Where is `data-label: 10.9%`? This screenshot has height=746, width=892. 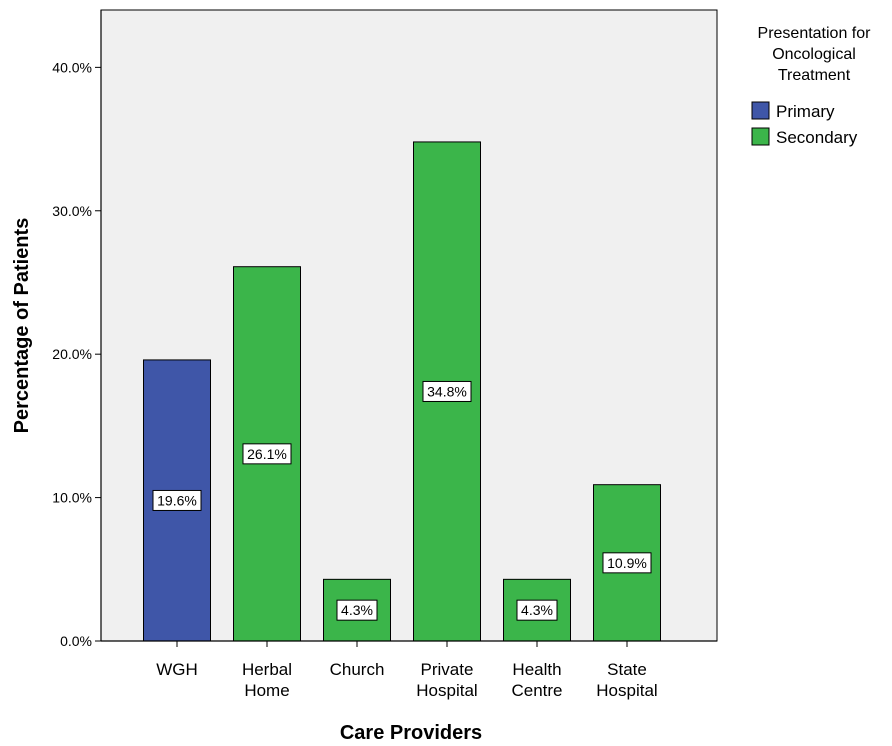 data-label: 10.9% is located at coordinates (627, 563).